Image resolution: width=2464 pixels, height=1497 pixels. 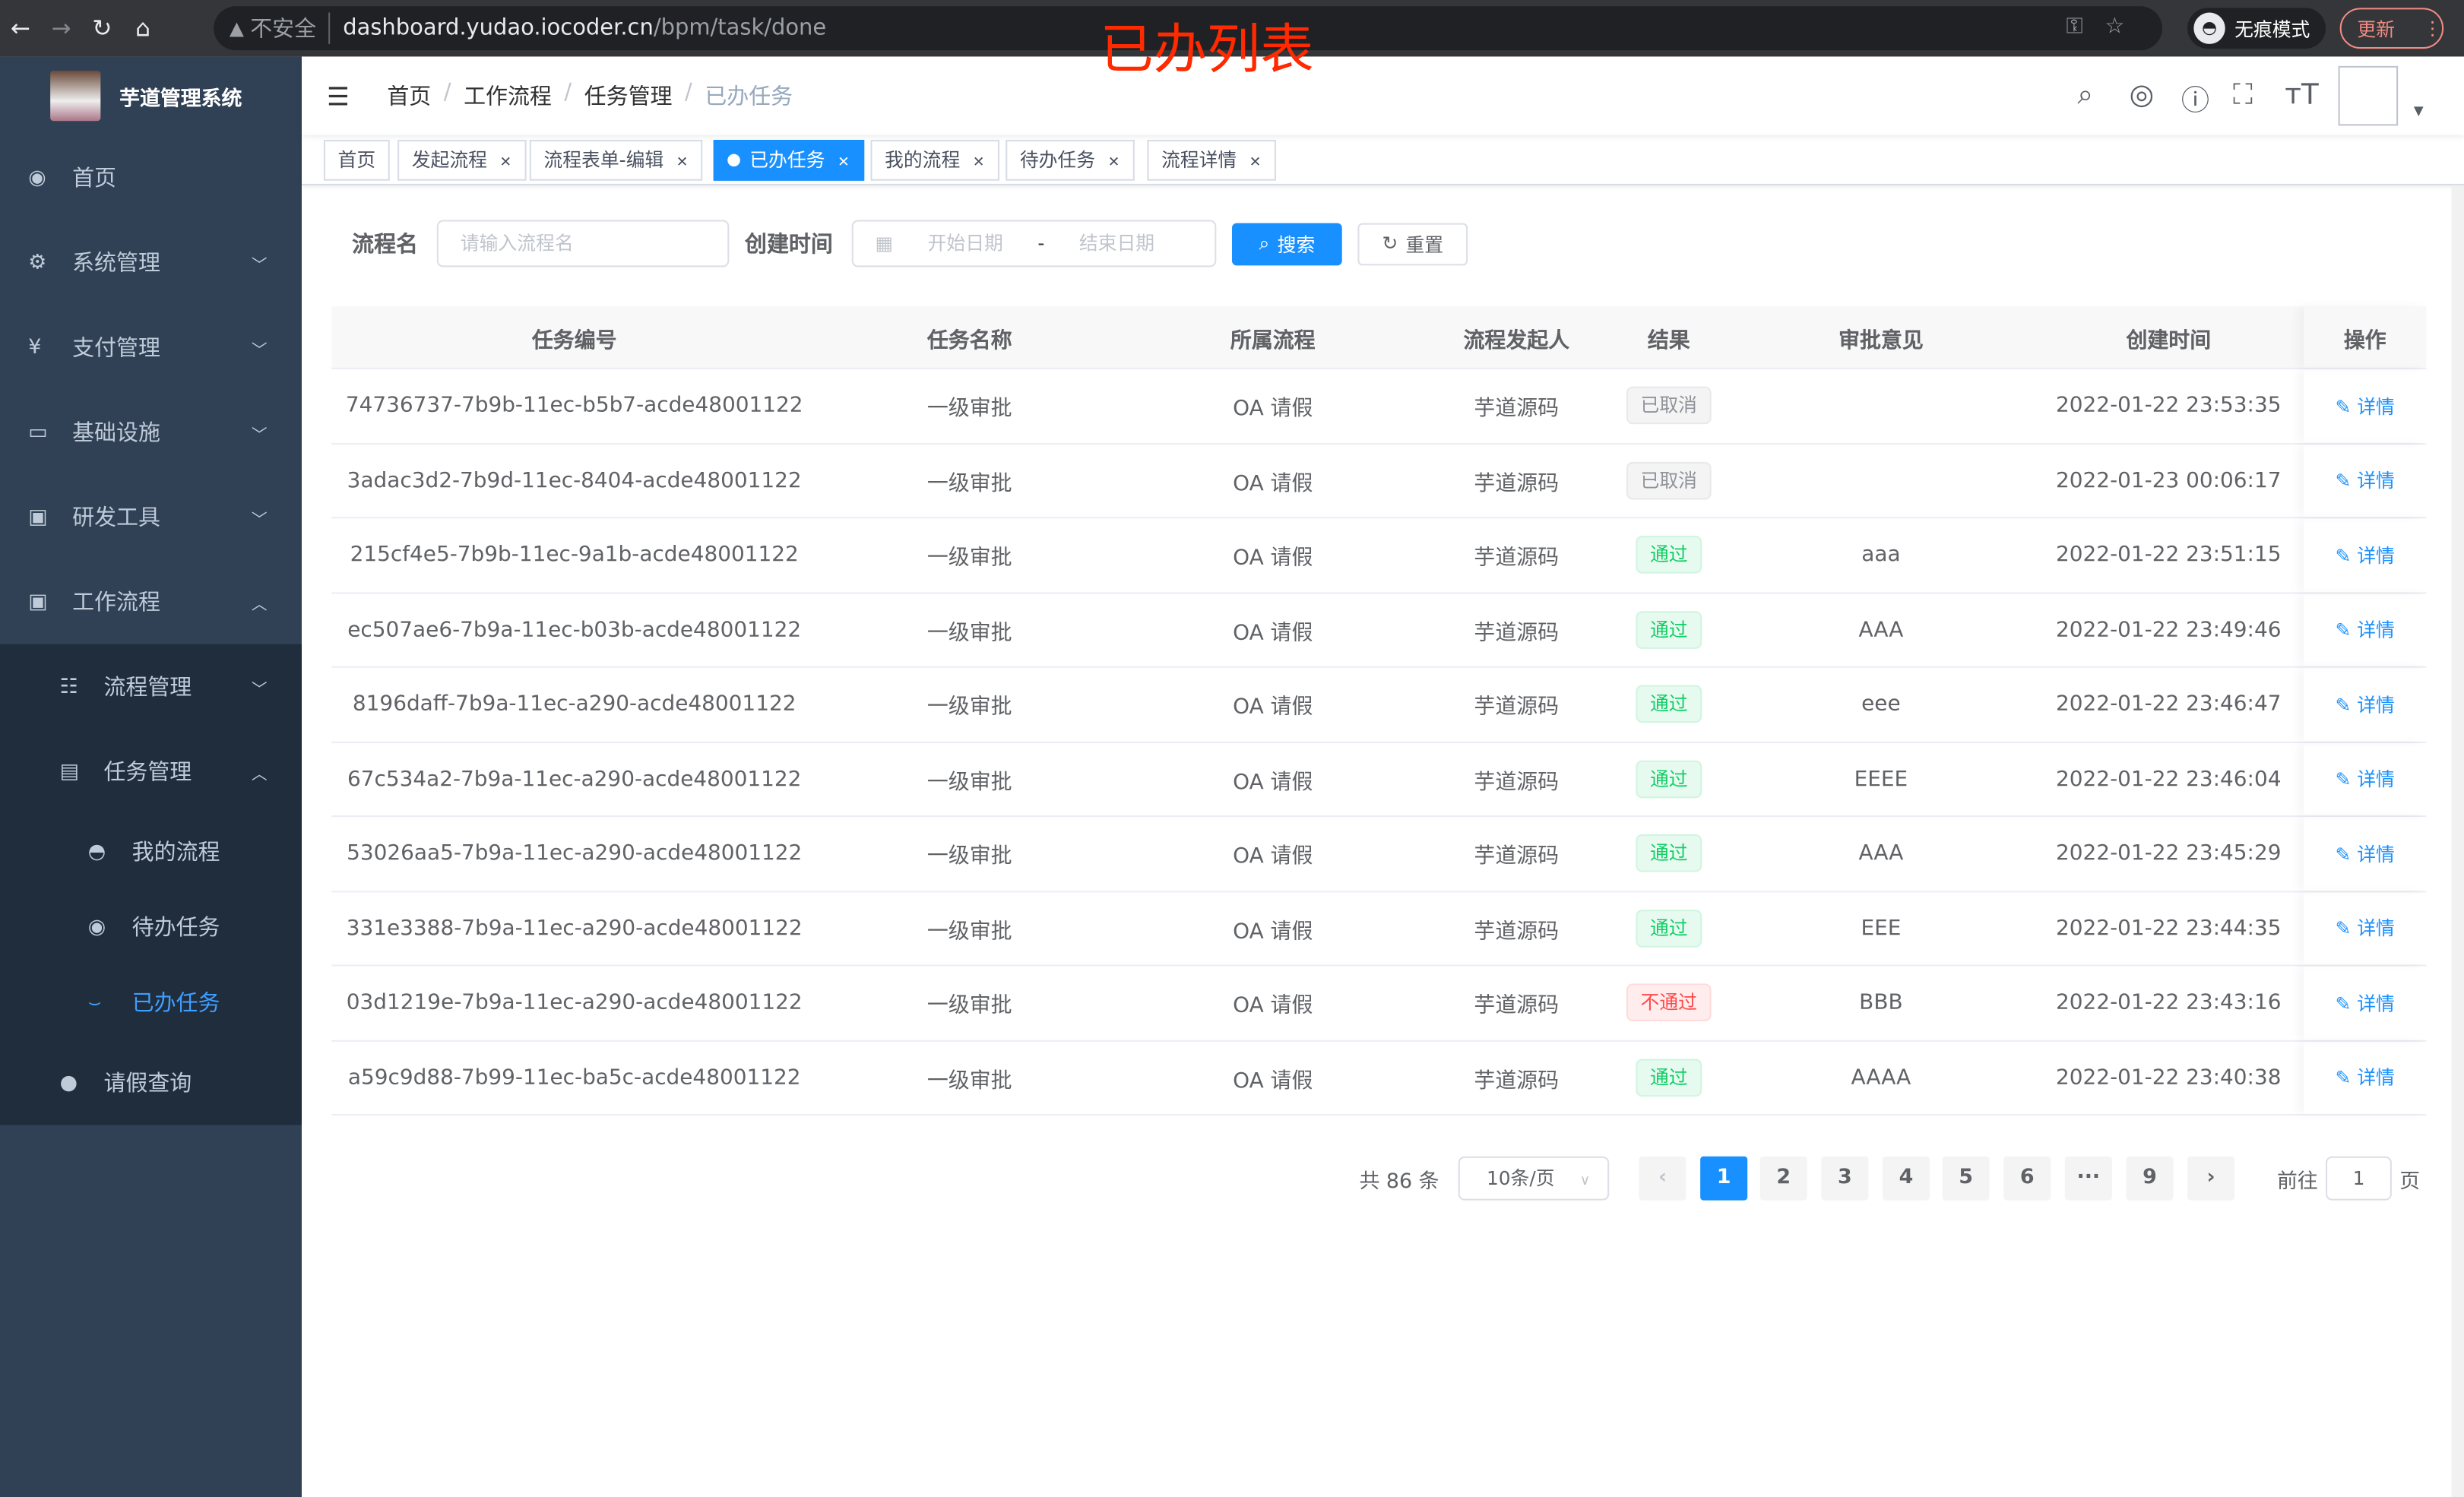 What do you see at coordinates (498, 28) in the screenshot?
I see `url-host: dashboard.yudao.iocoder.cn` at bounding box center [498, 28].